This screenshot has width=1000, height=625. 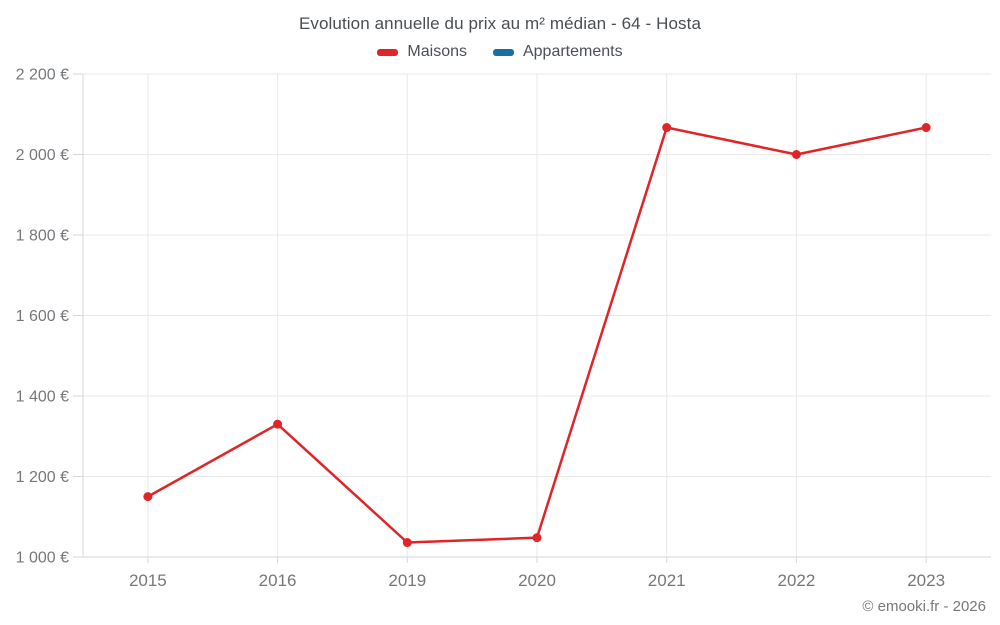 I want to click on data-point-maisons-2023, so click(x=926, y=128).